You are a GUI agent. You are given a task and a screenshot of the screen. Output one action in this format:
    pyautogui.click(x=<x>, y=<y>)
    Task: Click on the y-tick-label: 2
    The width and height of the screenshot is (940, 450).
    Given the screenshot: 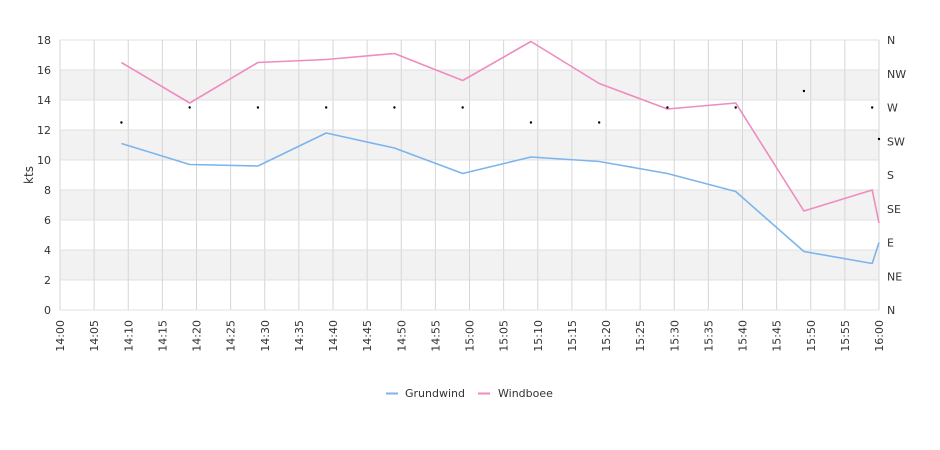 What is the action you would take?
    pyautogui.click(x=47, y=280)
    